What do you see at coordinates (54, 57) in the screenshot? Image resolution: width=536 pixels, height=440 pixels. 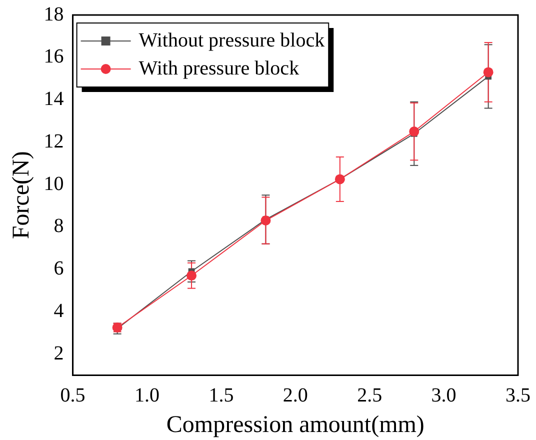 I see `y-tick-label: 16` at bounding box center [54, 57].